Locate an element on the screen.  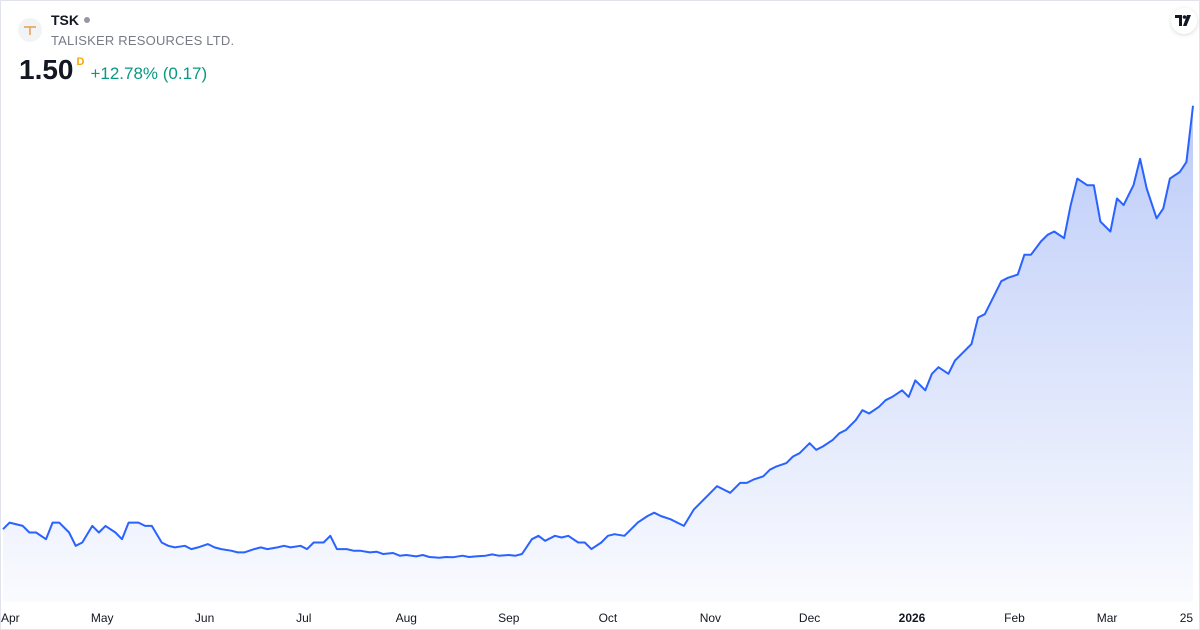
x-tick-label: Feb is located at coordinates (1014, 618).